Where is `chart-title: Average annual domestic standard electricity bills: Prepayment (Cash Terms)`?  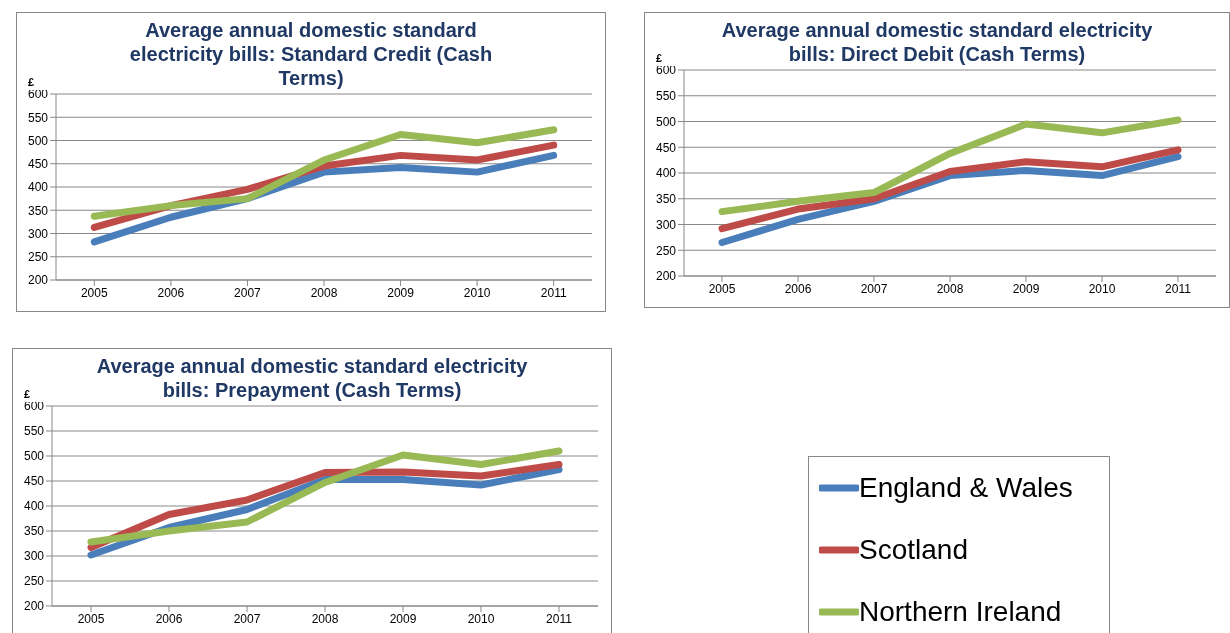 chart-title: Average annual domestic standard electricity bills: Prepayment (Cash Terms) is located at coordinates (312, 378).